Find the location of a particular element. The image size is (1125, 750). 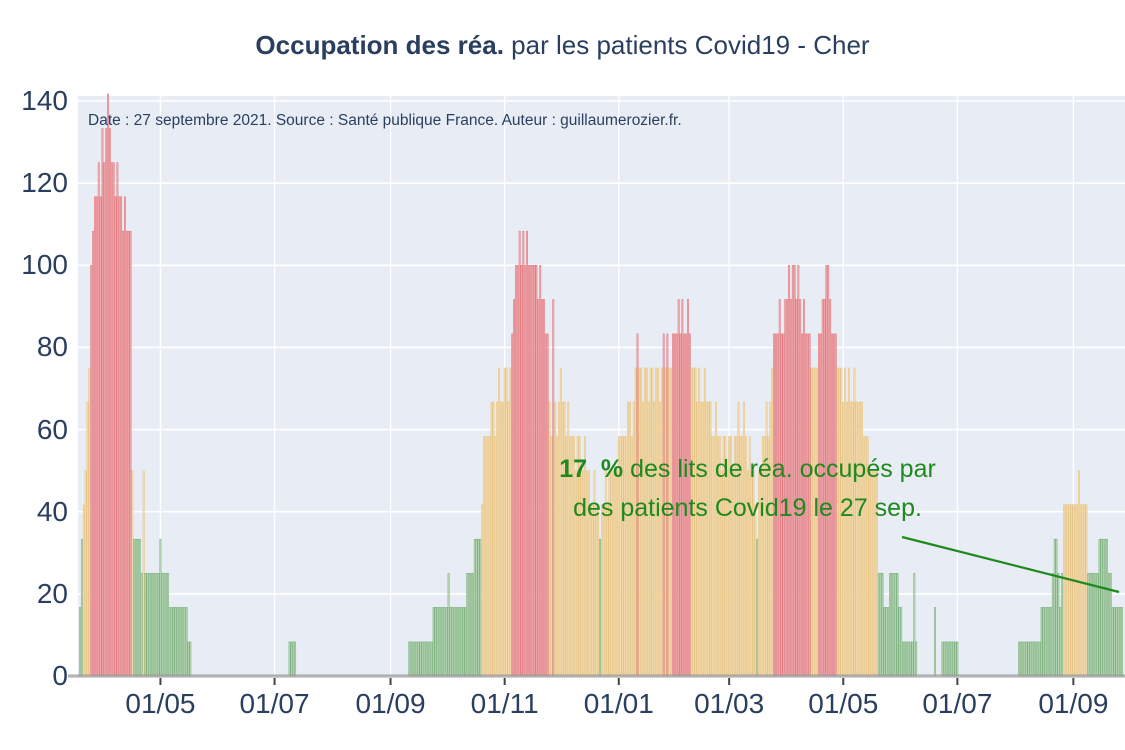

x-axis-tick-label: 01/11 is located at coordinates (504, 703).